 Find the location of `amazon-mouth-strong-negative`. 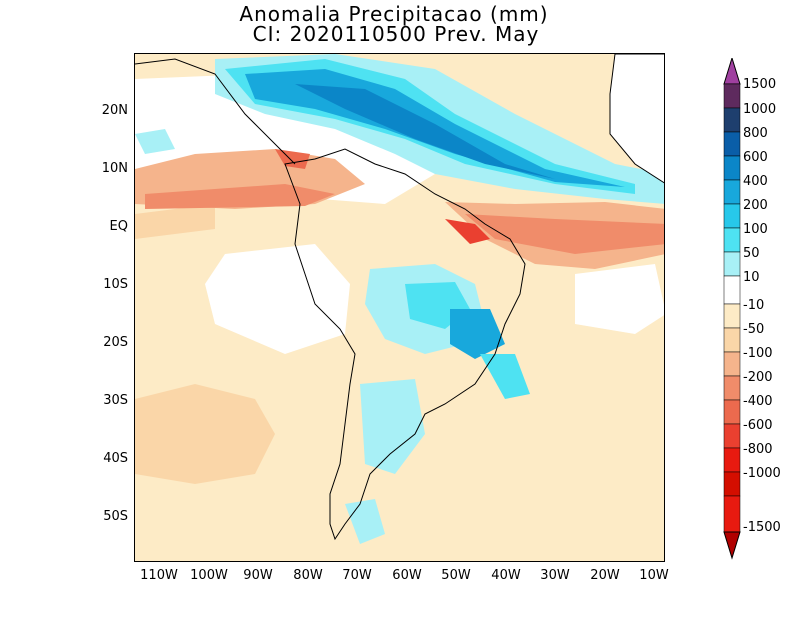

amazon-mouth-strong-negative is located at coordinates (467, 231).